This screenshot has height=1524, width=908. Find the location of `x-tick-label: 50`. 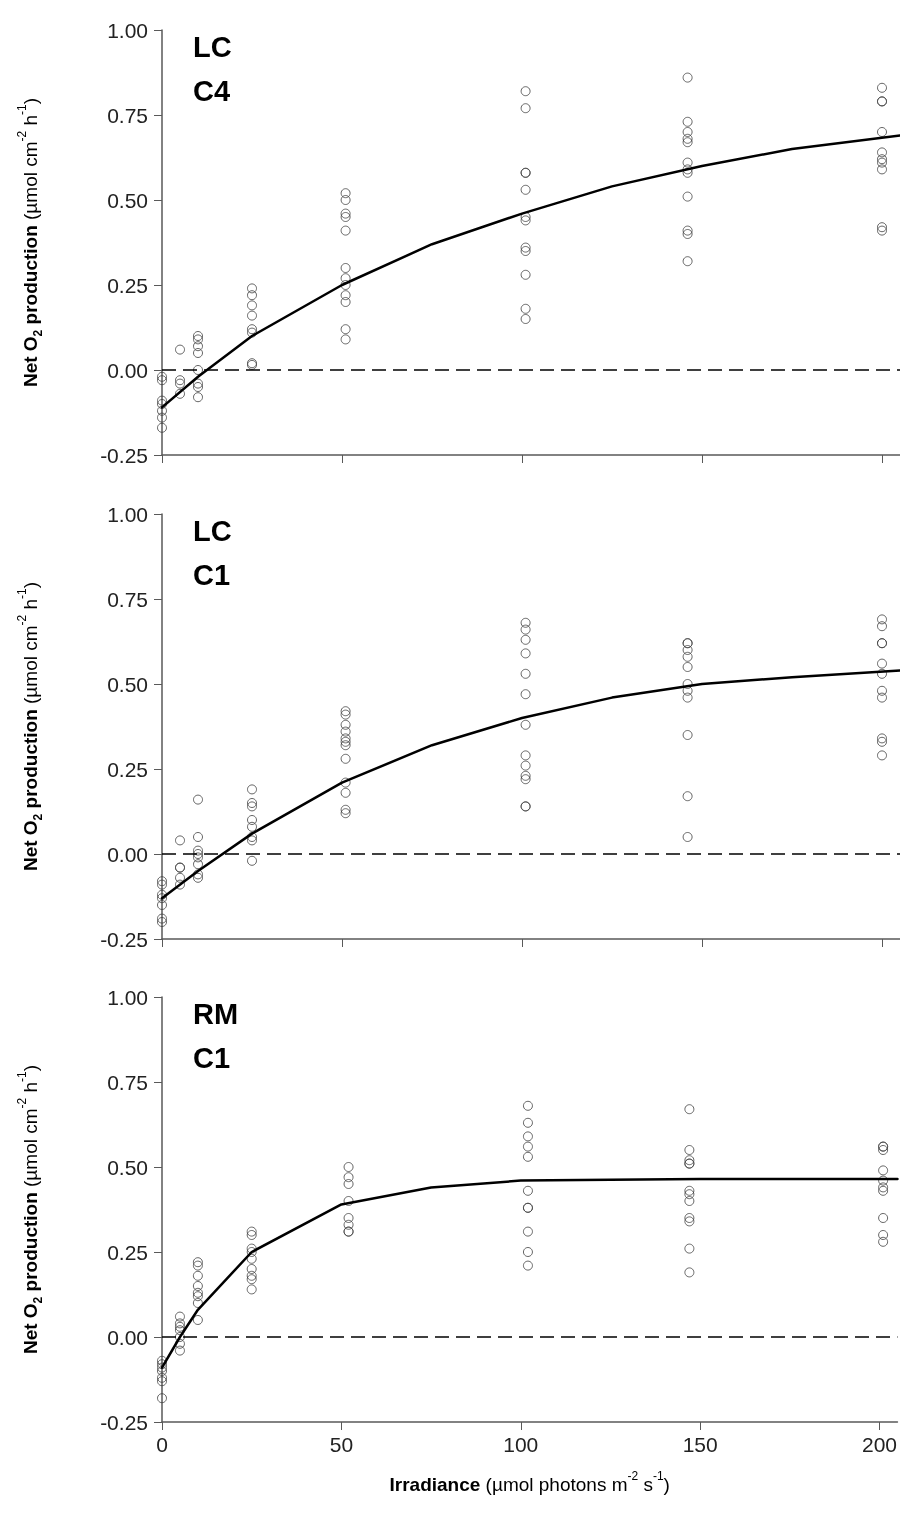

x-tick-label: 50 is located at coordinates (341, 1444).